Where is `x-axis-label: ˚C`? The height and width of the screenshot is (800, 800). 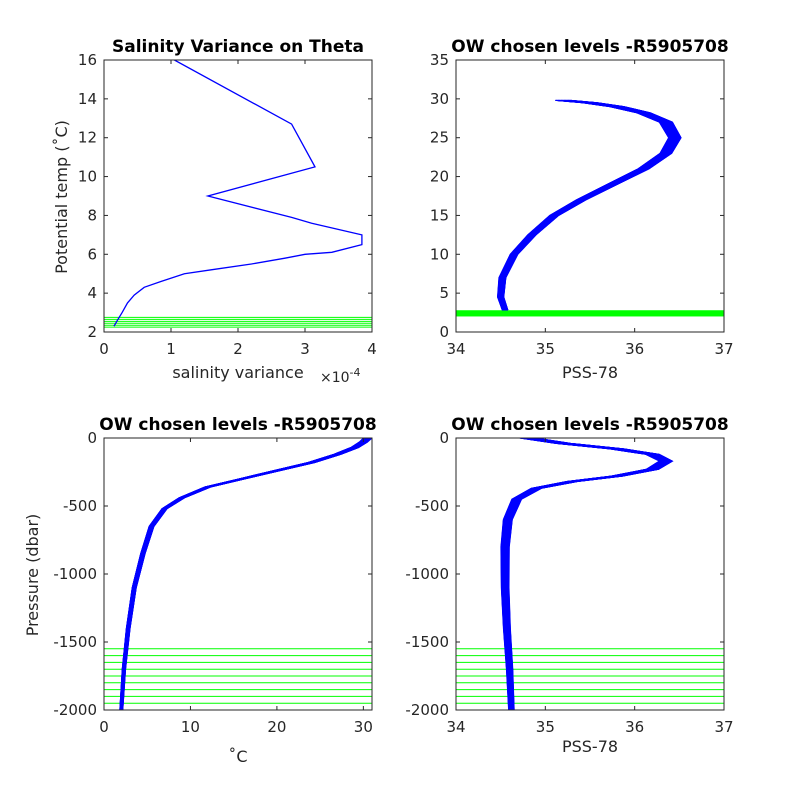 x-axis-label: ˚C is located at coordinates (237, 756).